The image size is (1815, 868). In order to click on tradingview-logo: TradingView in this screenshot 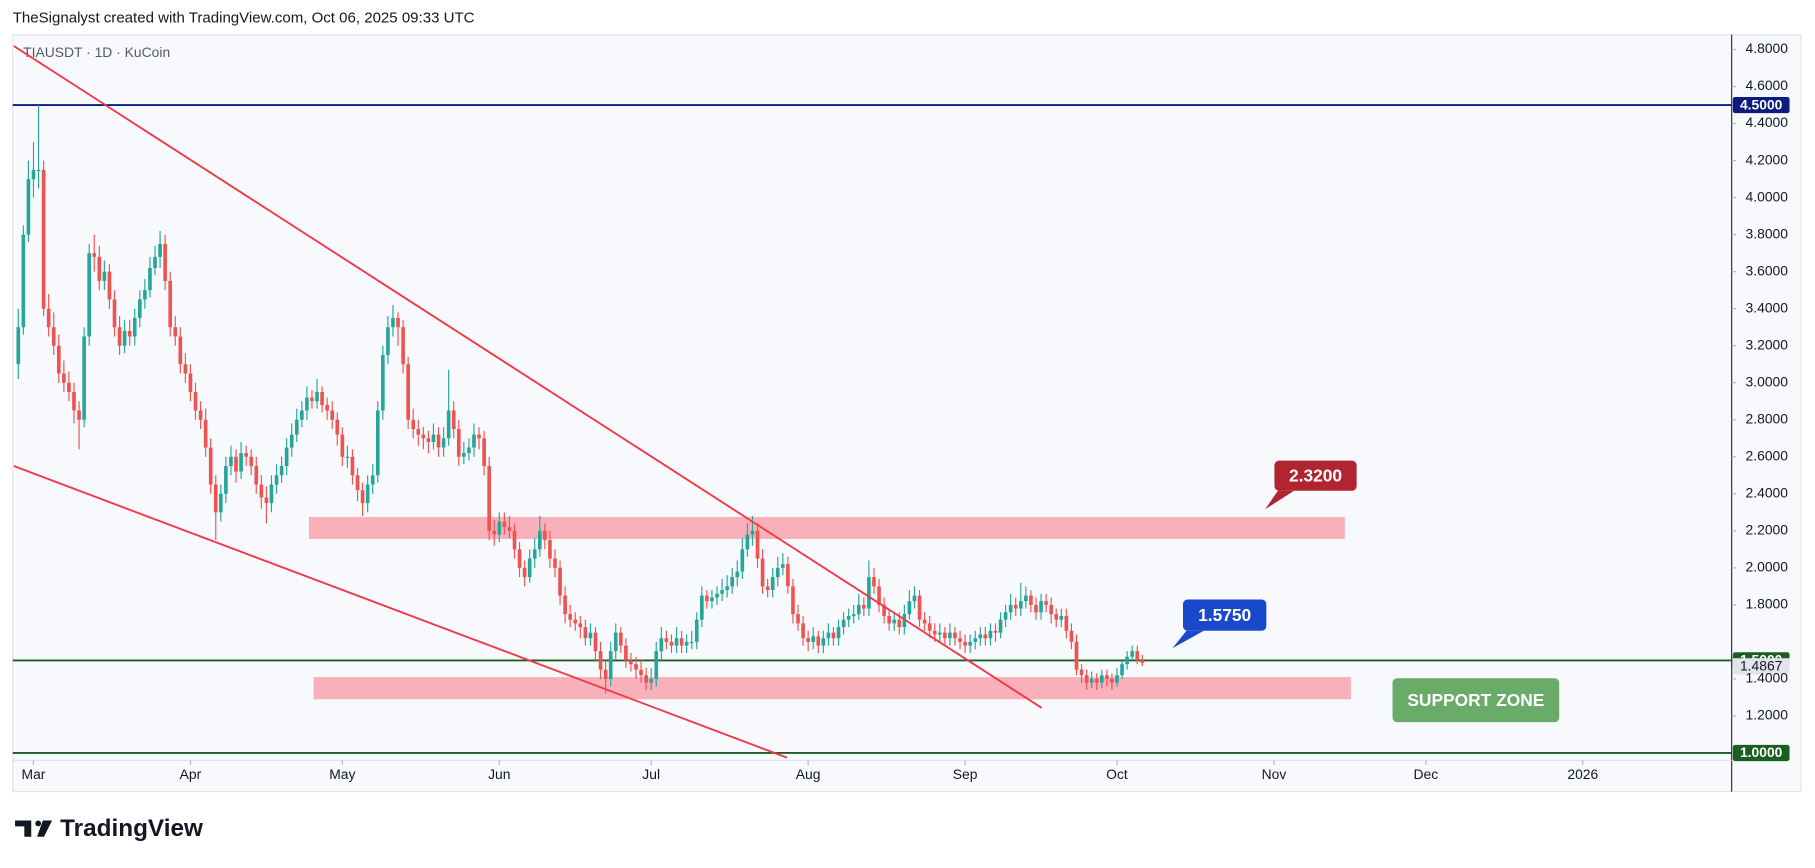, I will do `click(109, 828)`.